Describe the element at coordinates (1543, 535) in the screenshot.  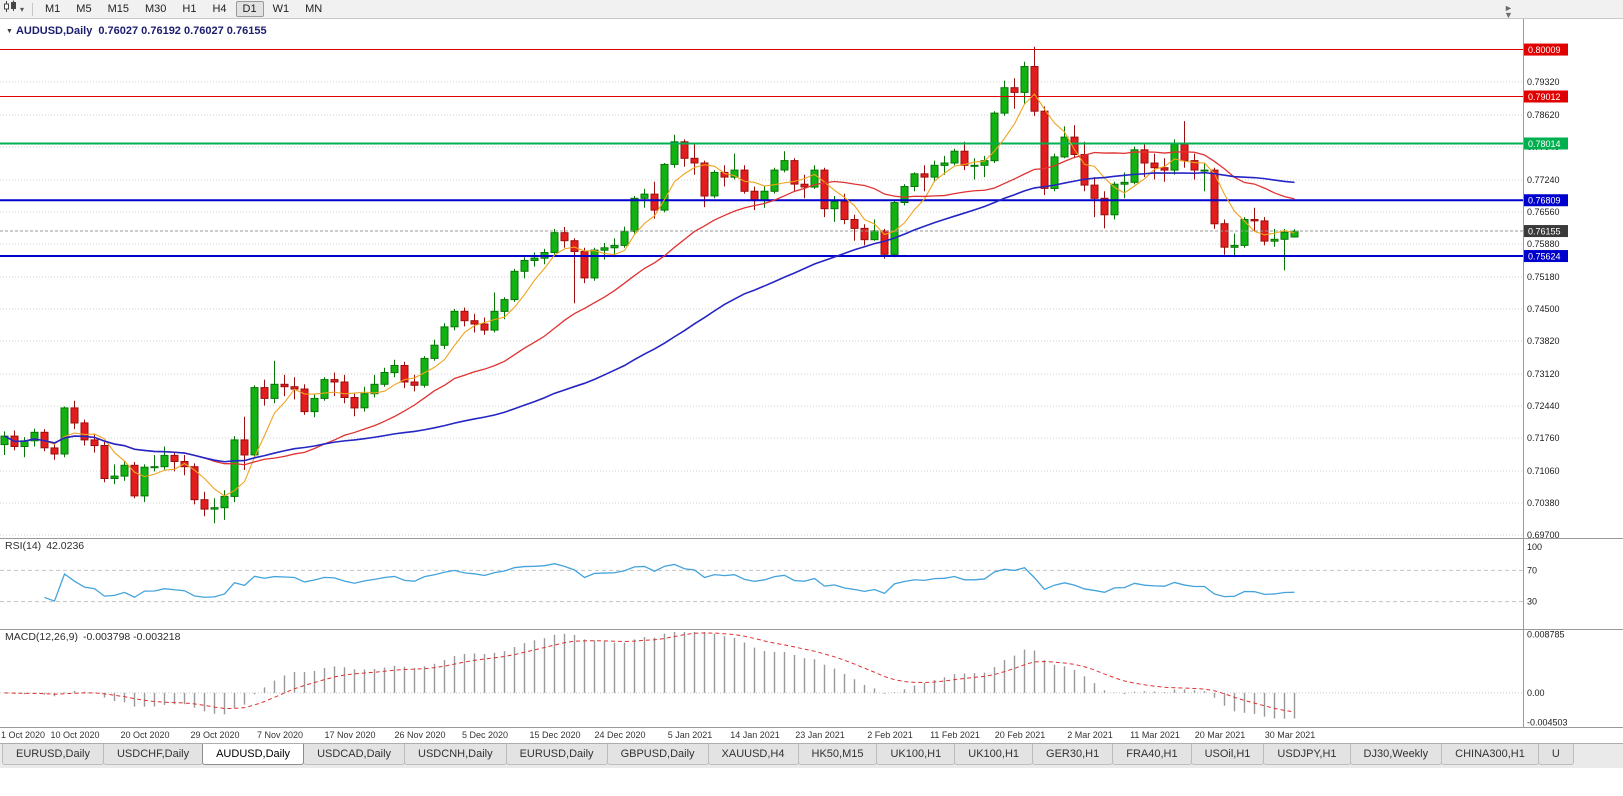
I see `svg-text: 0.69700` at that location.